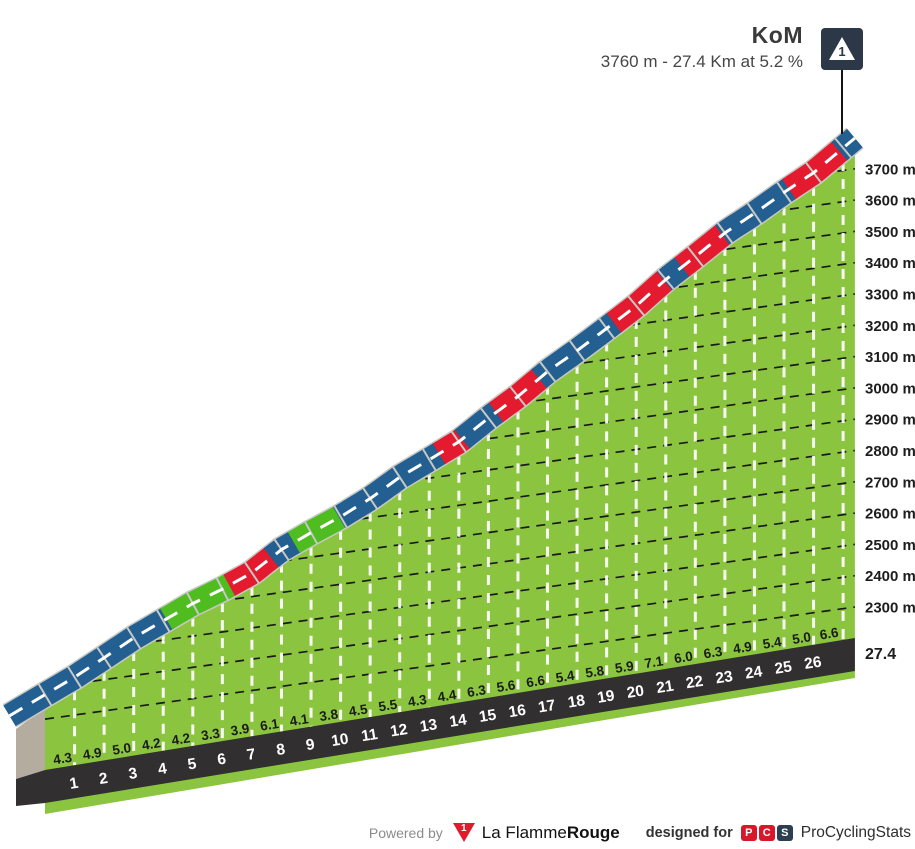 The height and width of the screenshot is (849, 915). What do you see at coordinates (606, 697) in the screenshot?
I see `km-label: 19` at bounding box center [606, 697].